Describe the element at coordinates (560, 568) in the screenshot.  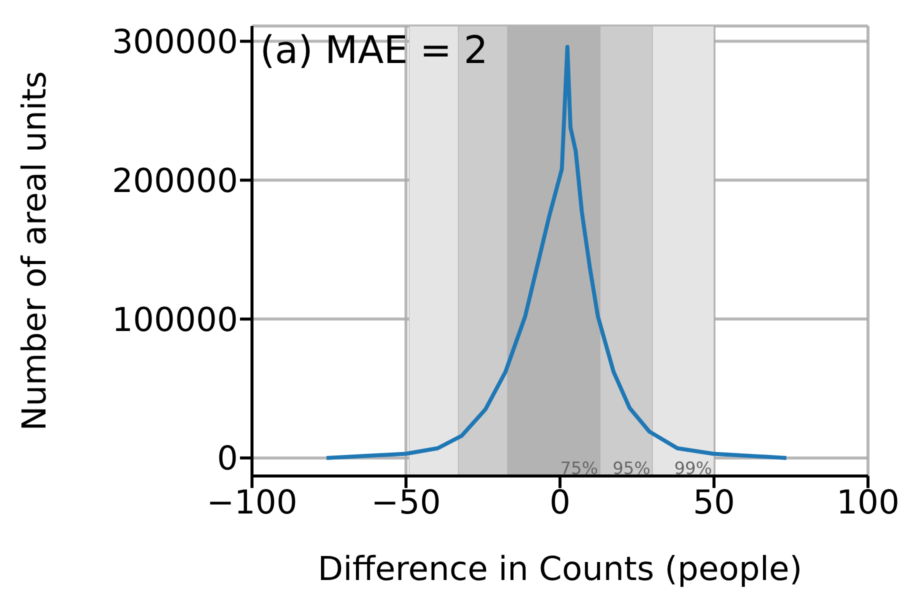
I see `x-axis-title: Difference in Counts (people)` at that location.